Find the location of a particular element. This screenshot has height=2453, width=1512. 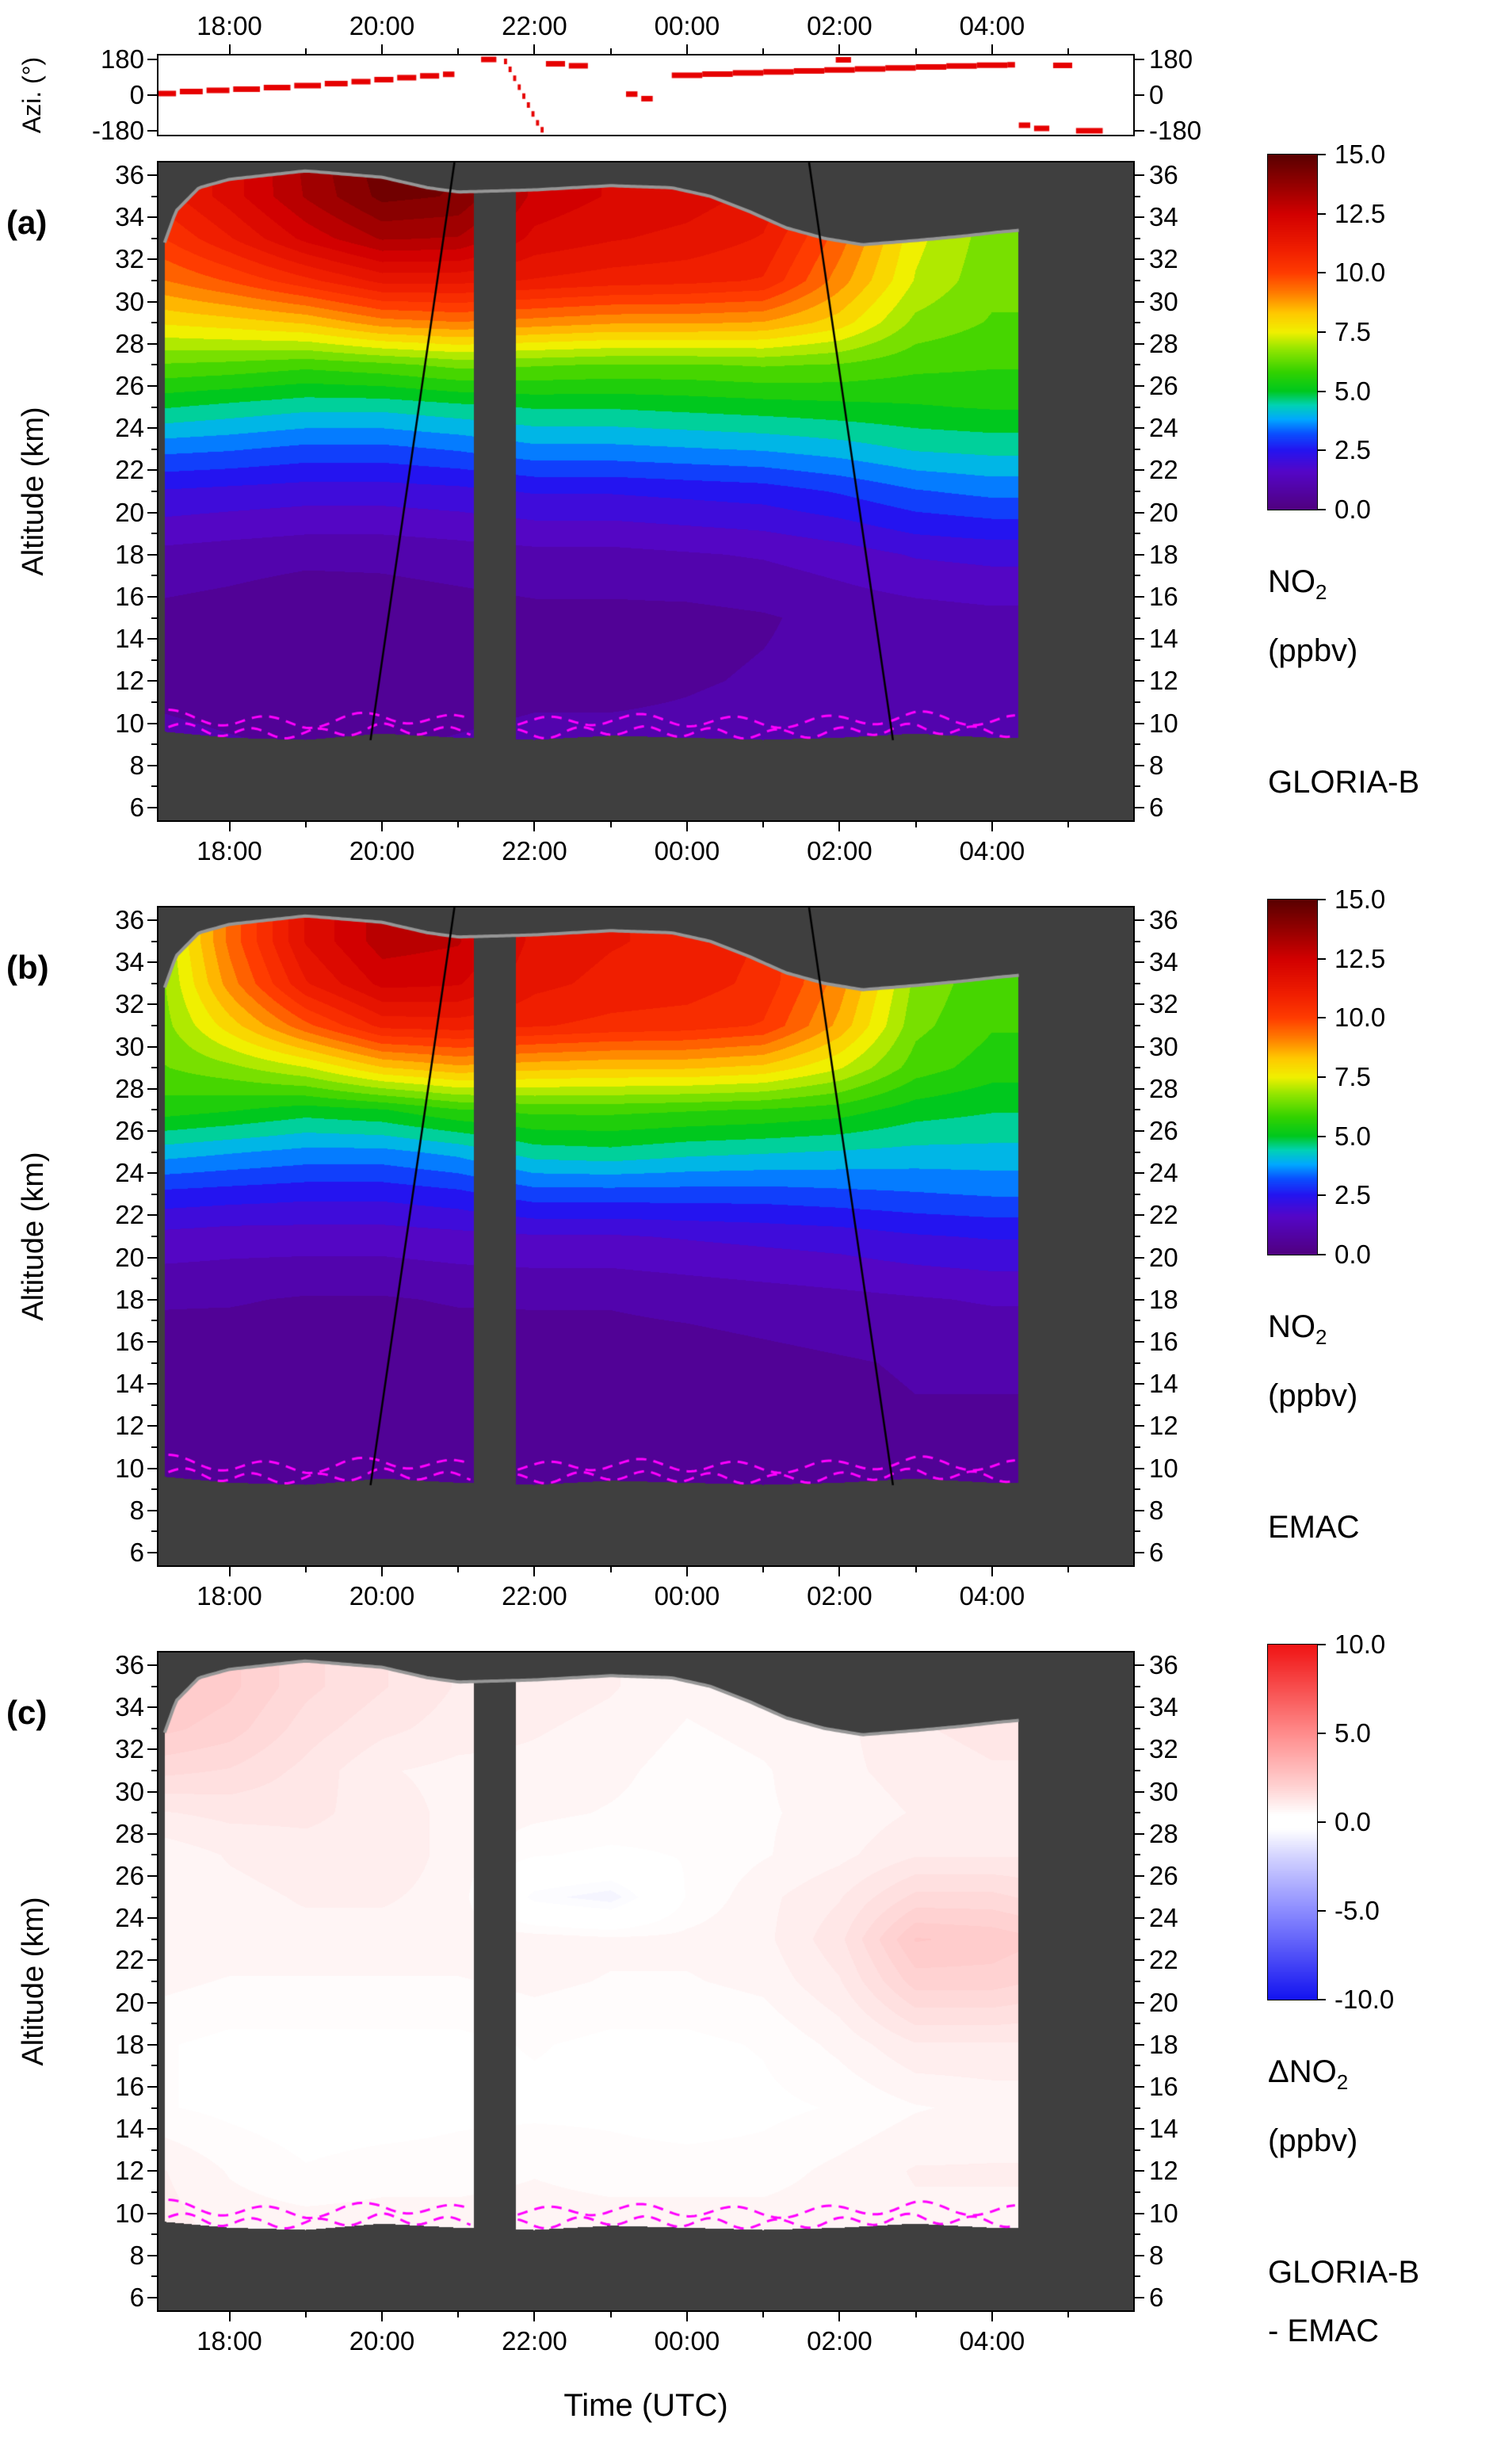

colorbar-tick-label: 10.0 is located at coordinates (1360, 273).